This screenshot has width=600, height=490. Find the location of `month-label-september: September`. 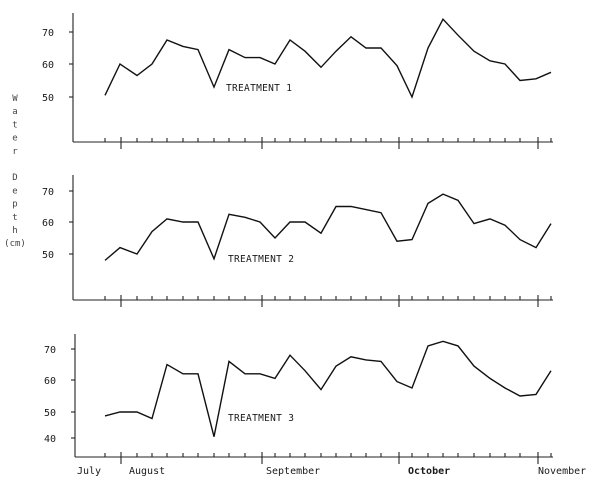

month-label-september: September is located at coordinates (293, 471).